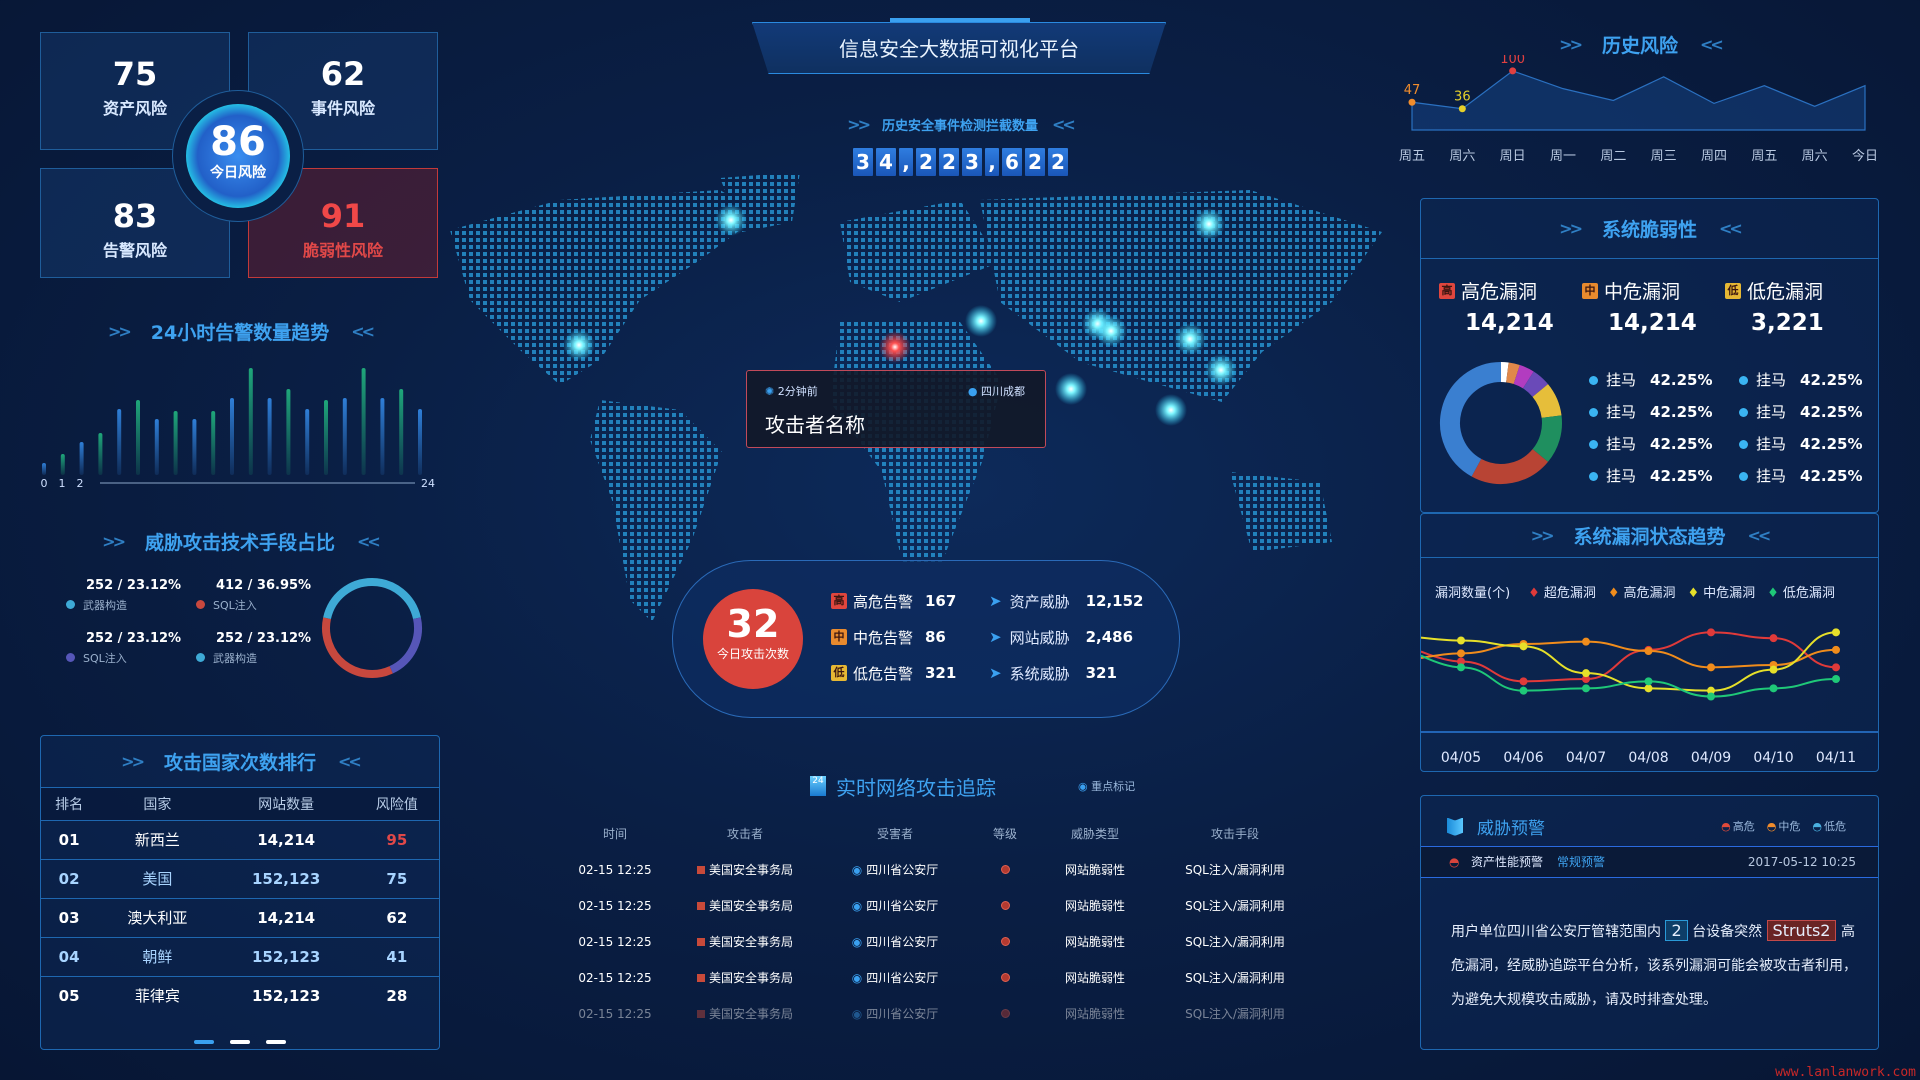 The height and width of the screenshot is (1080, 1920). I want to click on attacker-tooltip: ✺ 2分钟前 ● 四川成都 攻击者名称, so click(896, 409).